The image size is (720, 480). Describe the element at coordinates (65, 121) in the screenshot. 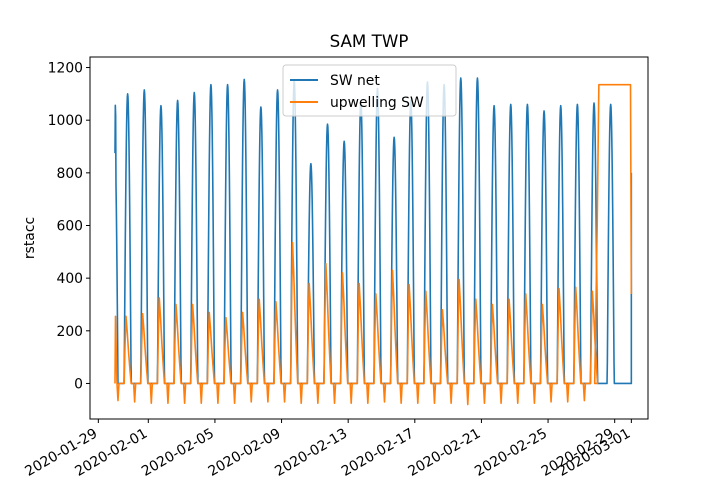

I see `y-tick-label: 1000` at that location.